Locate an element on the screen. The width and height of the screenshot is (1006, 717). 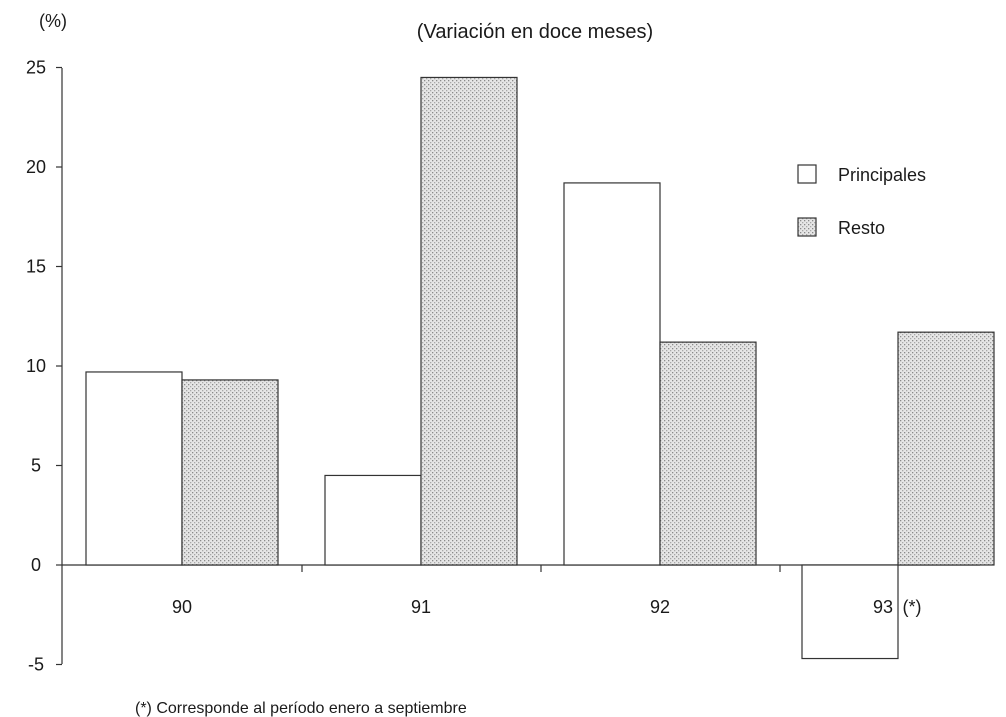
y-tick-label: 10 is located at coordinates (36, 366).